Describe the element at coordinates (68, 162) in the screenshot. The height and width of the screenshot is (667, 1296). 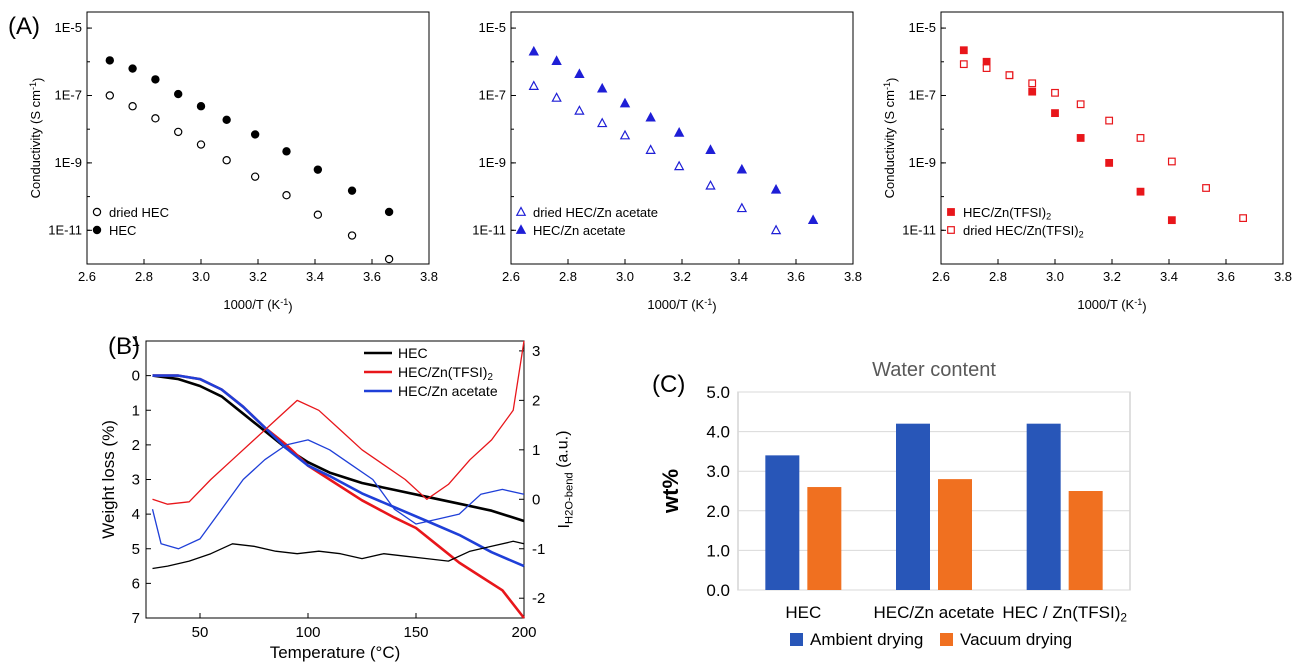
I see `y-tick-label: 1E-9` at that location.